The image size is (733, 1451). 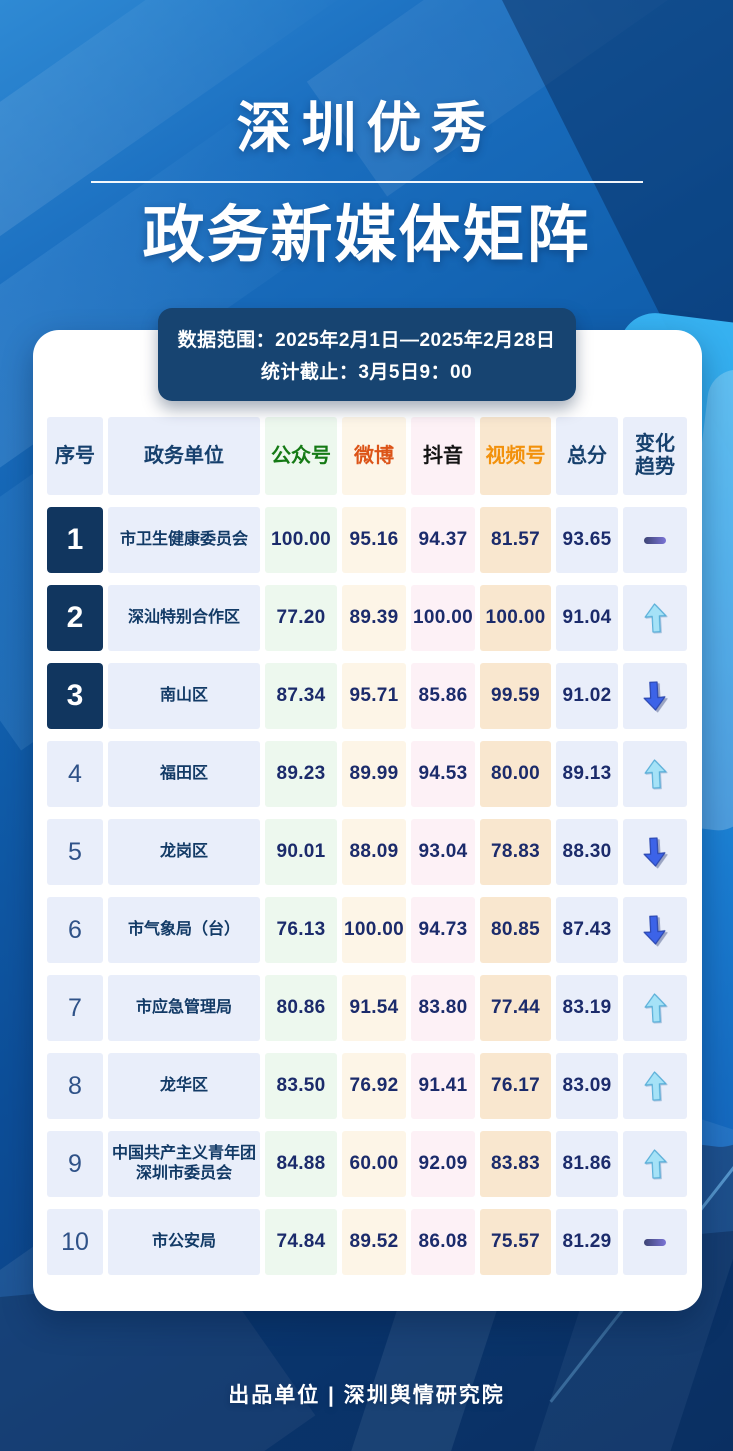 What do you see at coordinates (366, 372) in the screenshot?
I see `badge-cutoff-time: 统计截止：3月5日9：00` at bounding box center [366, 372].